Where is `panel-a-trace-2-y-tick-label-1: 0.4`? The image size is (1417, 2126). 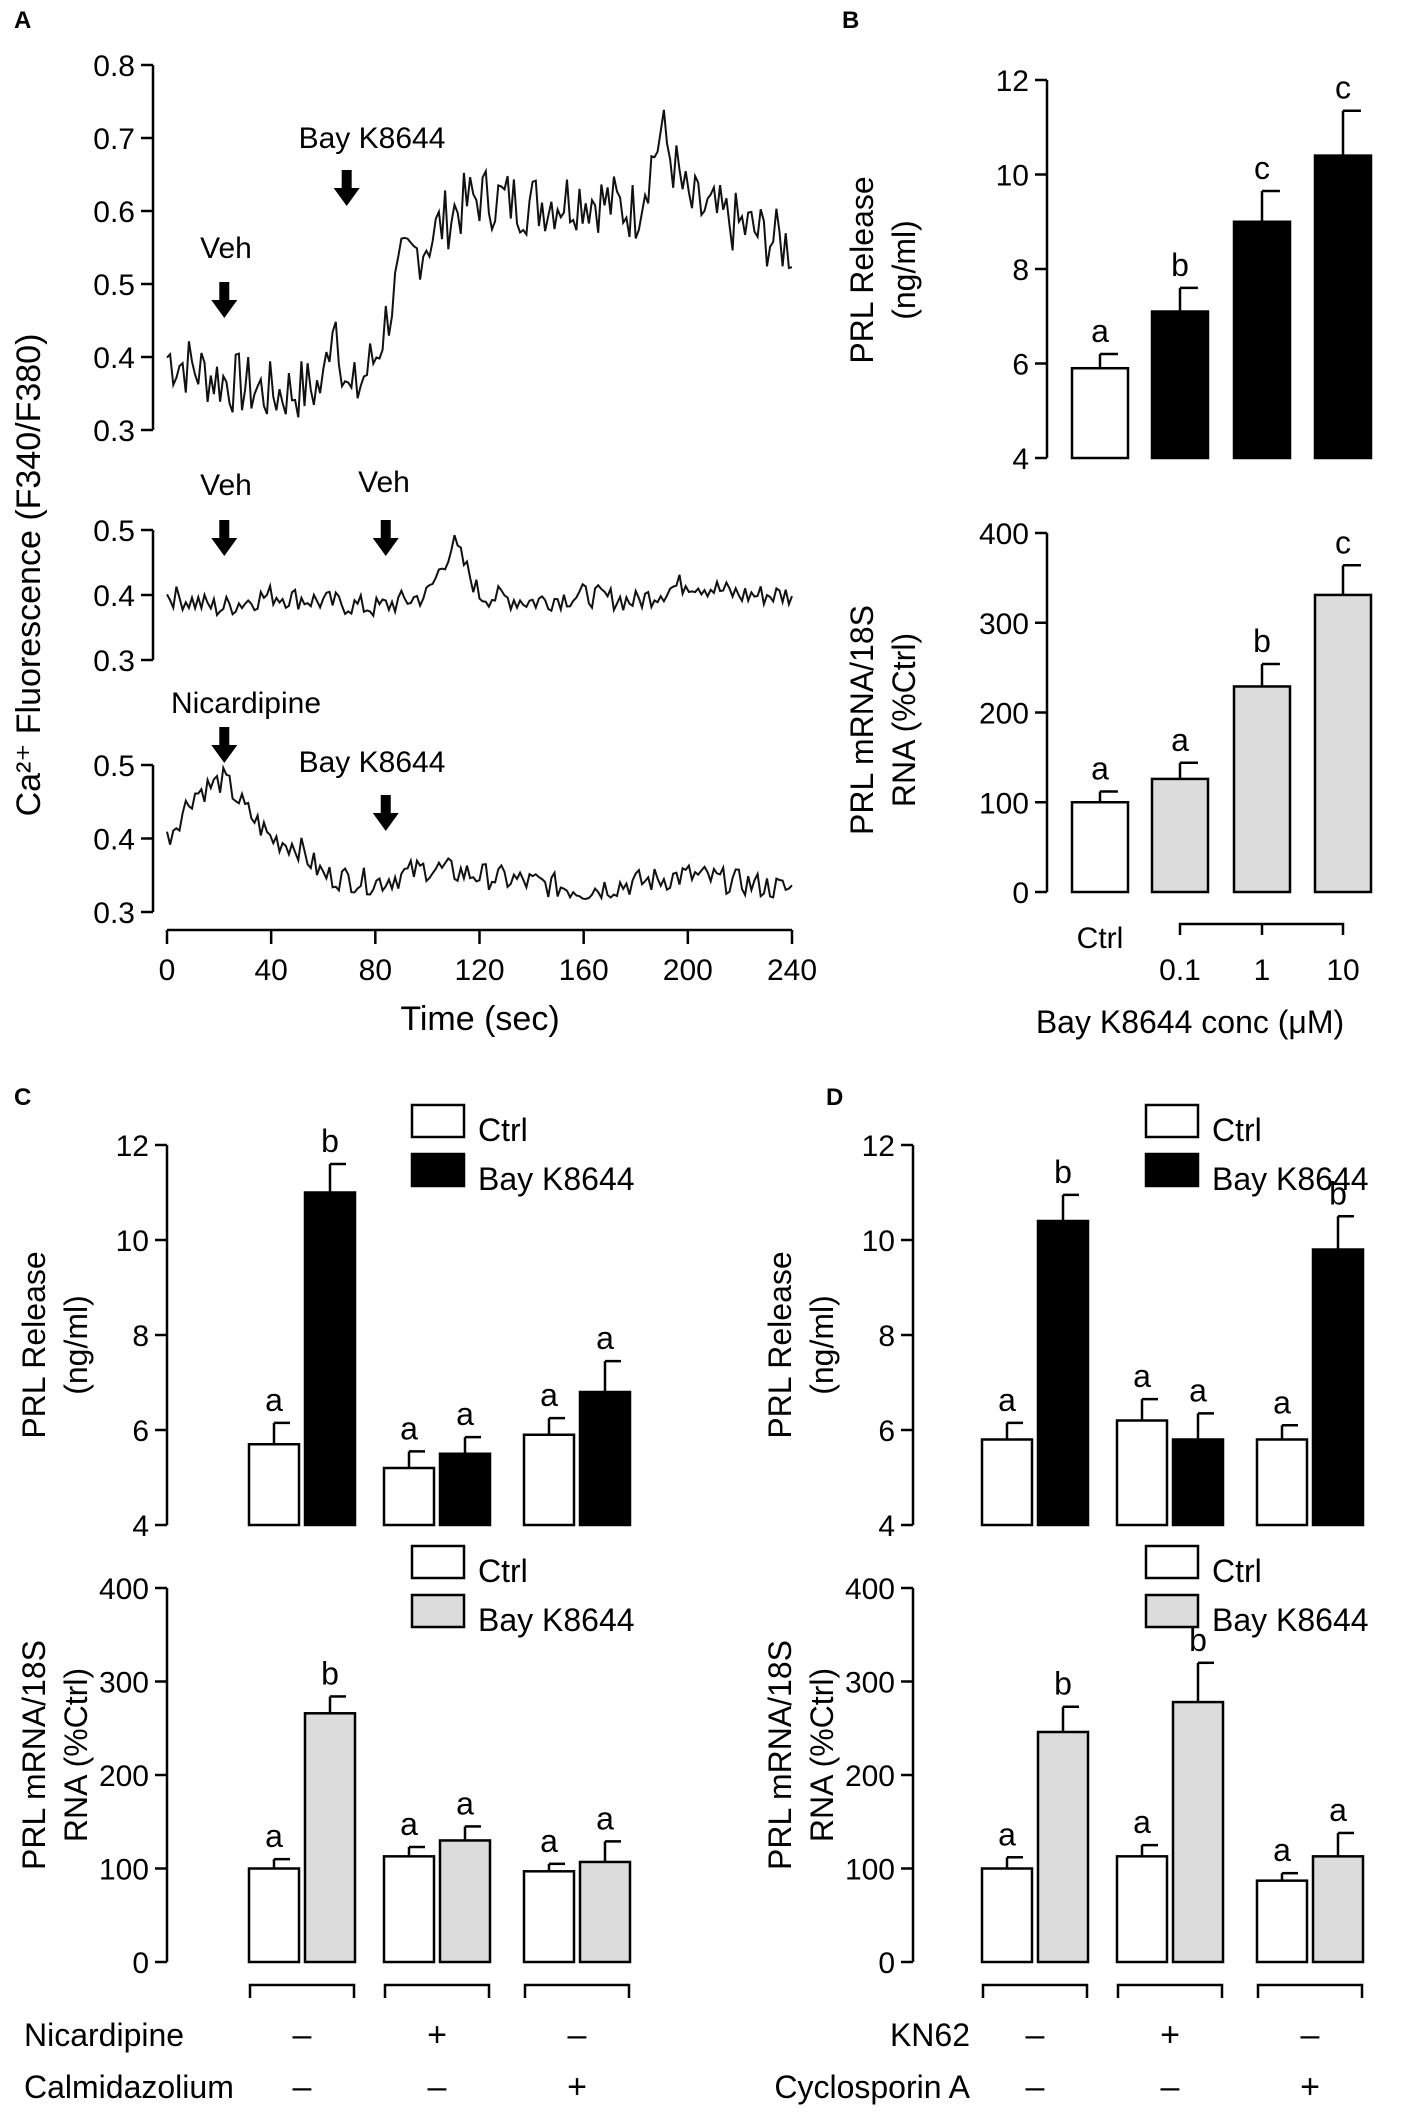
panel-a-trace-2-y-tick-label-1: 0.4 is located at coordinates (114, 840).